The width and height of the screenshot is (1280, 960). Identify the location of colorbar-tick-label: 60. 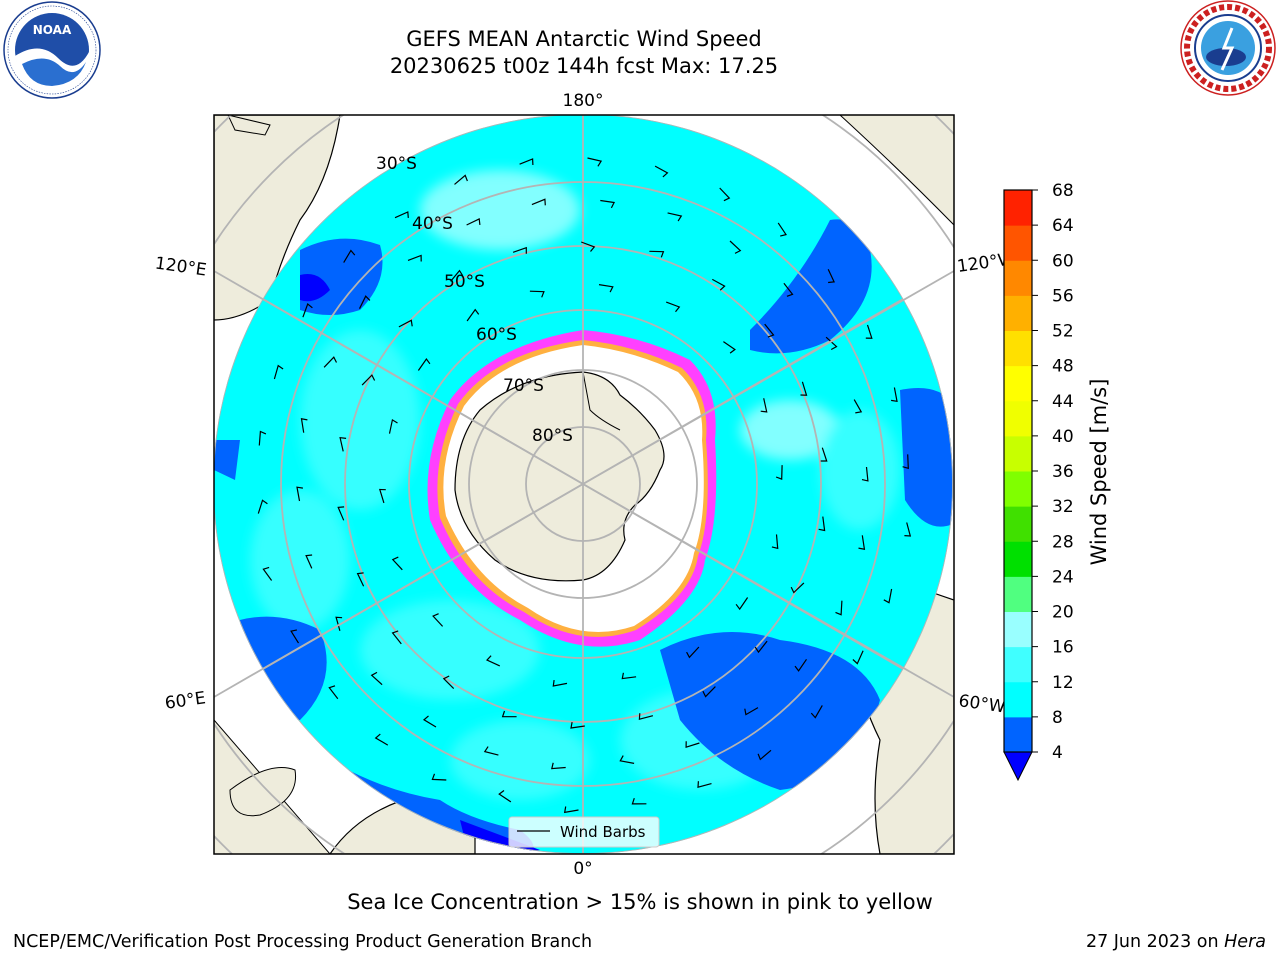
(1063, 261).